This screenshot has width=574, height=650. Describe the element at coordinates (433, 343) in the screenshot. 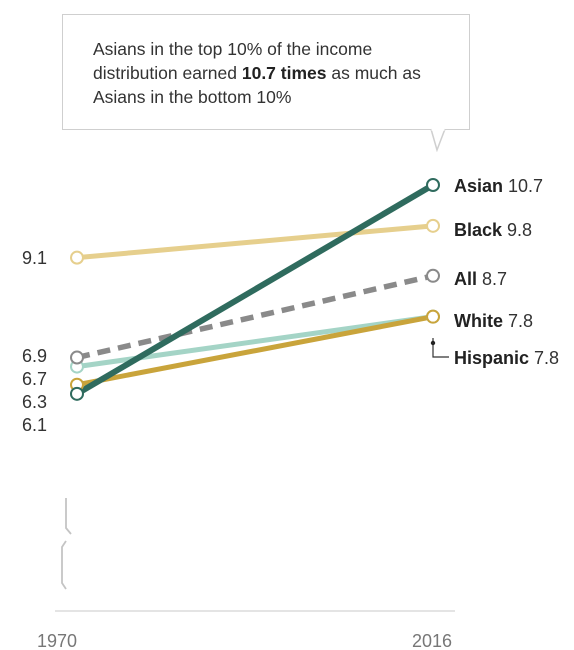

I see `hispanic-leader-dot` at that location.